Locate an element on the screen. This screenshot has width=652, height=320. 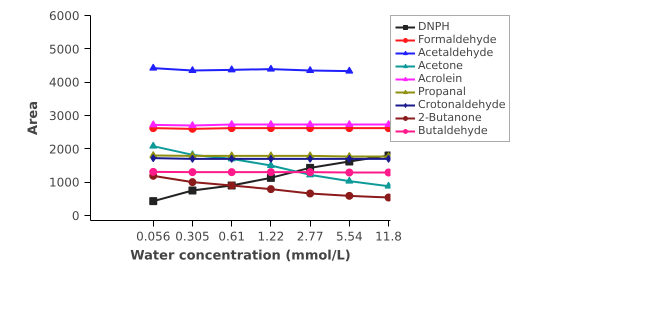
x-axis-title: Water concentration (mmol/L) is located at coordinates (240, 256).